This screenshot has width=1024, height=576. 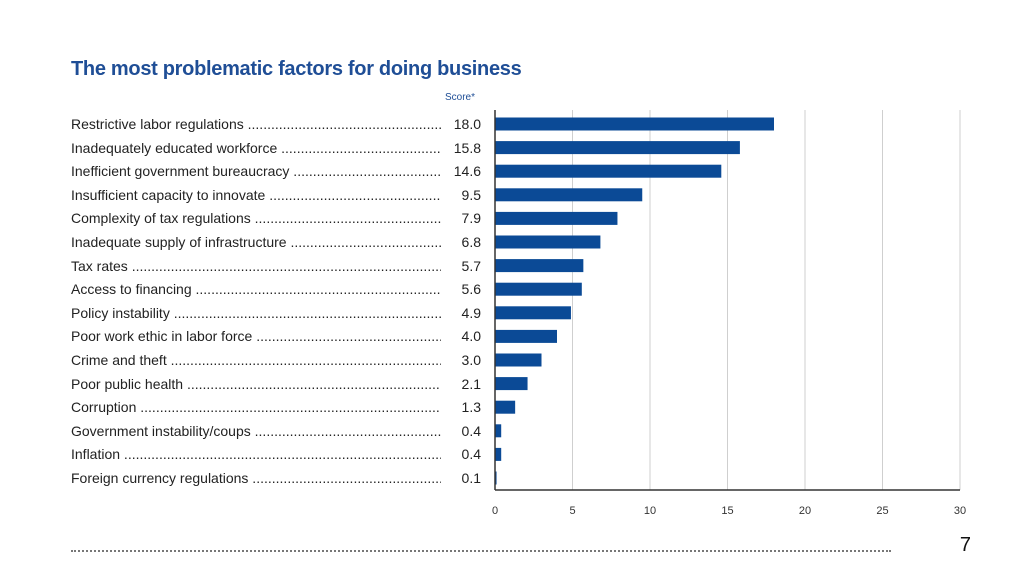 I want to click on footnote, so click(x=481, y=551).